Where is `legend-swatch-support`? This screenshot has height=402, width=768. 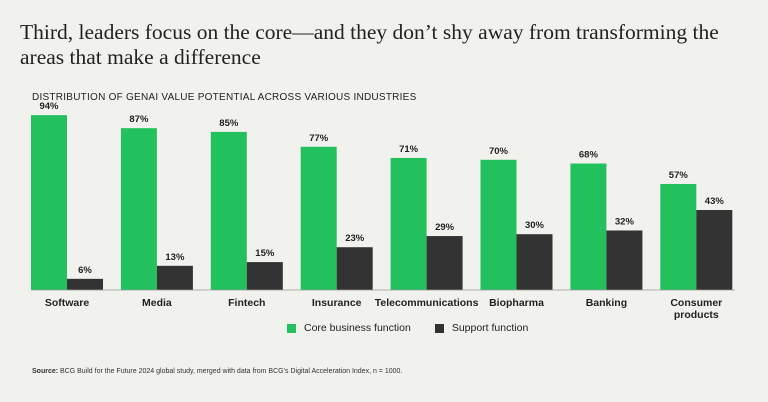
legend-swatch-support is located at coordinates (439, 328).